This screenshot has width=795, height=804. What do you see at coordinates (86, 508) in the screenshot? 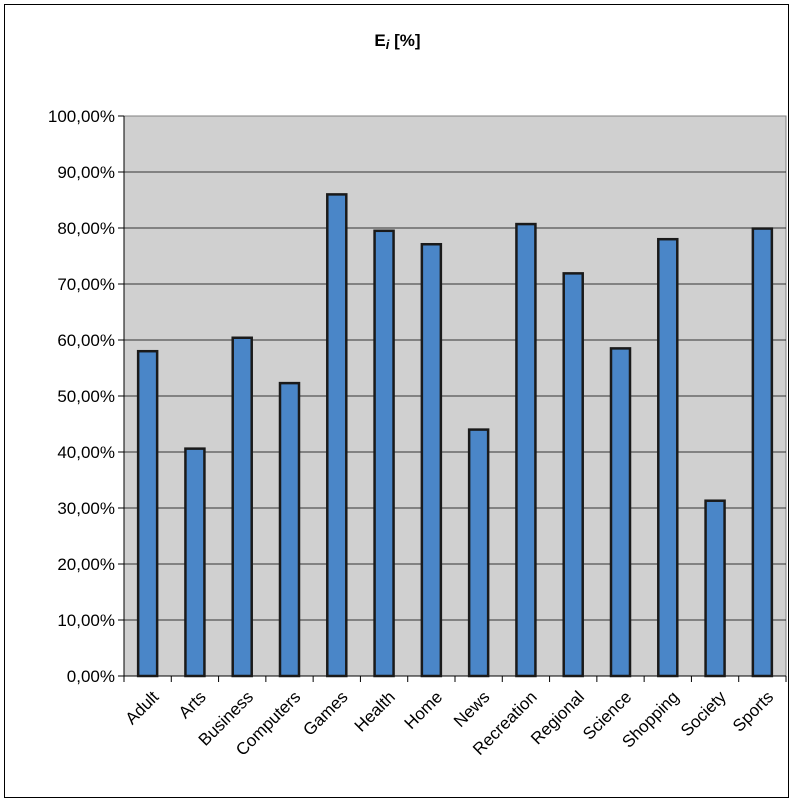
I see `y-tick-label: 30,00%` at bounding box center [86, 508].